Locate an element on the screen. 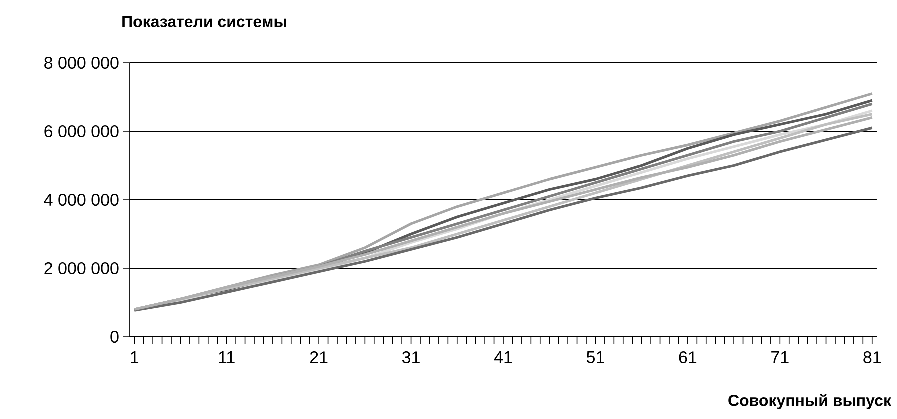 The width and height of the screenshot is (897, 419). x-tick-label: 81 is located at coordinates (872, 358).